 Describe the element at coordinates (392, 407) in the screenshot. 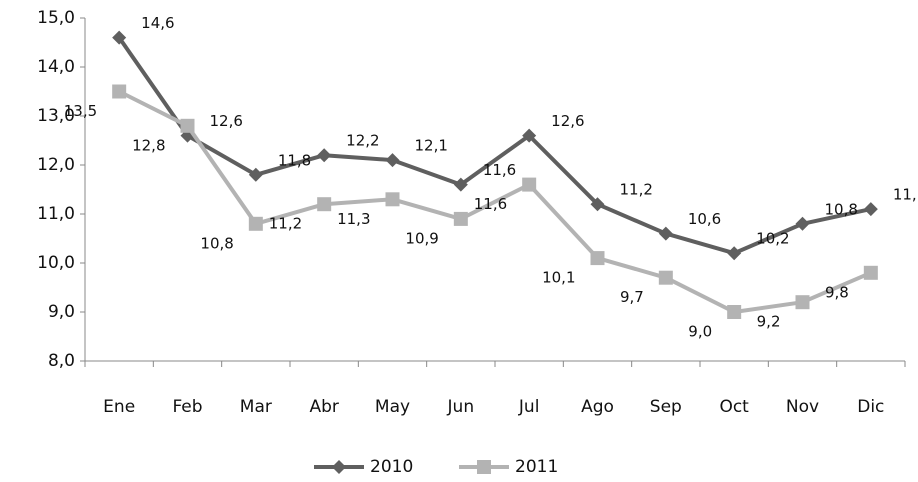

I see `x-tick-label: May` at that location.